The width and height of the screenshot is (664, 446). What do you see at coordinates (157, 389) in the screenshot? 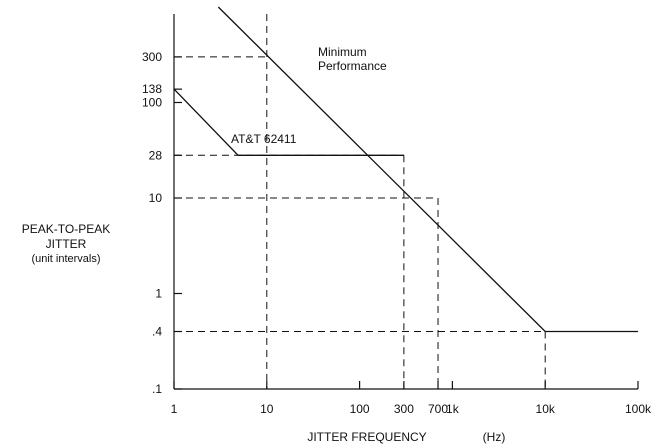
I see `y-tick-label-0: .1` at bounding box center [157, 389].